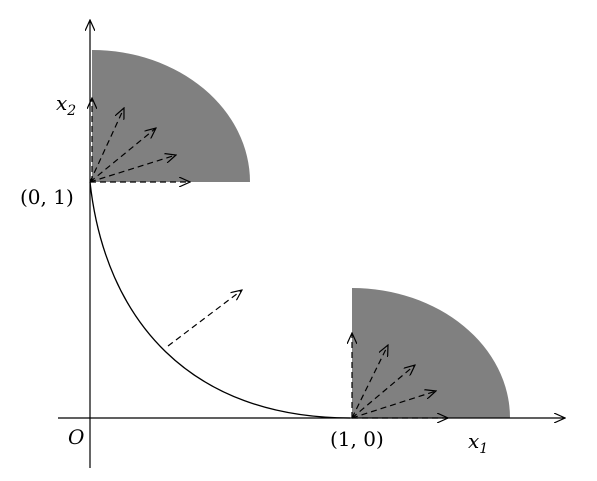 The width and height of the screenshot is (597, 481). What do you see at coordinates (71, 111) in the screenshot?
I see `label-subscript: 2` at bounding box center [71, 111].